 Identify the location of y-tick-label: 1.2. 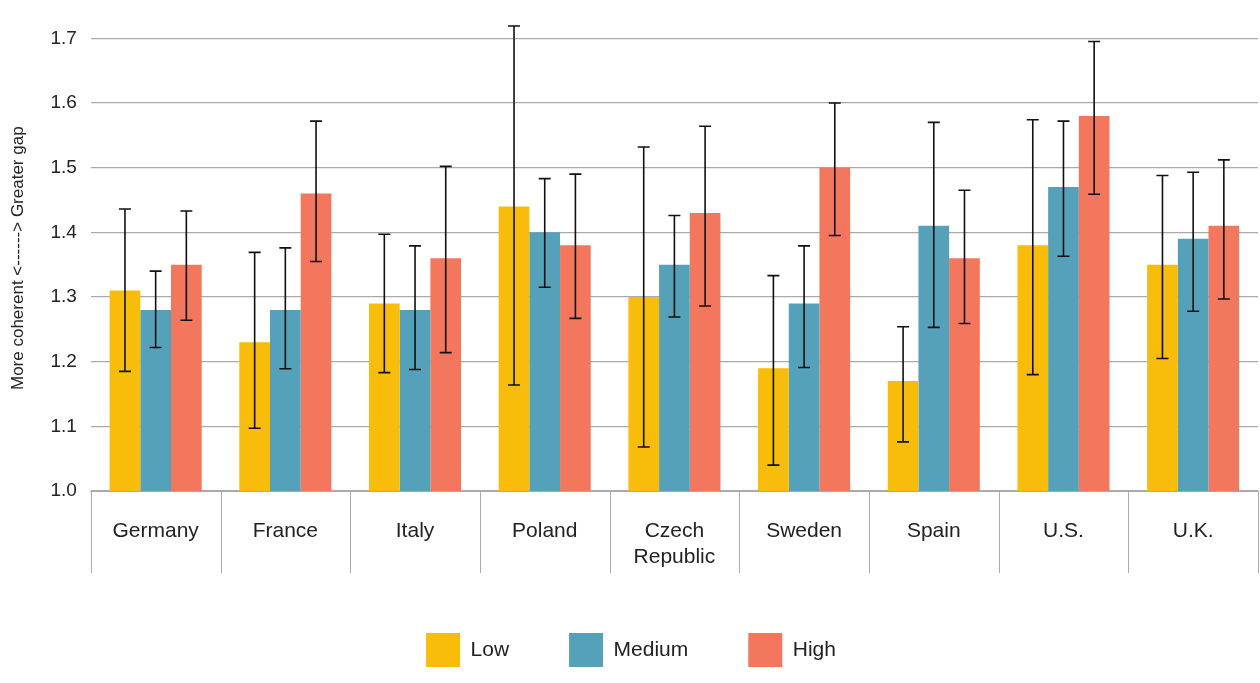
(63, 360).